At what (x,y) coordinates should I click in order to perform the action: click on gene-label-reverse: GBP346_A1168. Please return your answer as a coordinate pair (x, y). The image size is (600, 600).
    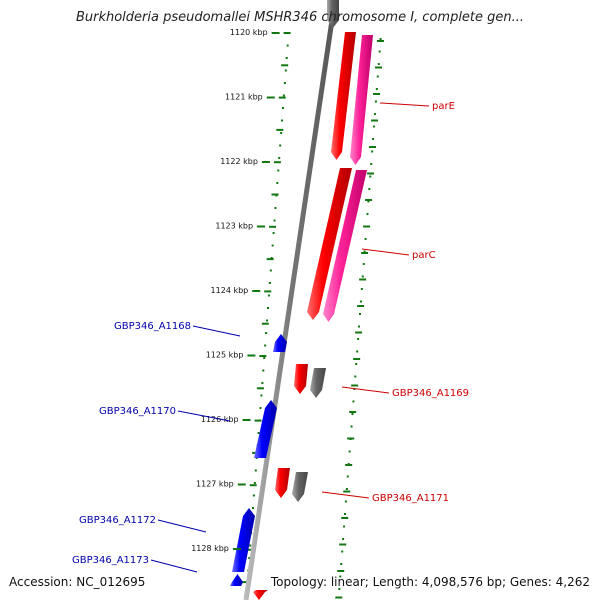
    Looking at the image, I should click on (152, 326).